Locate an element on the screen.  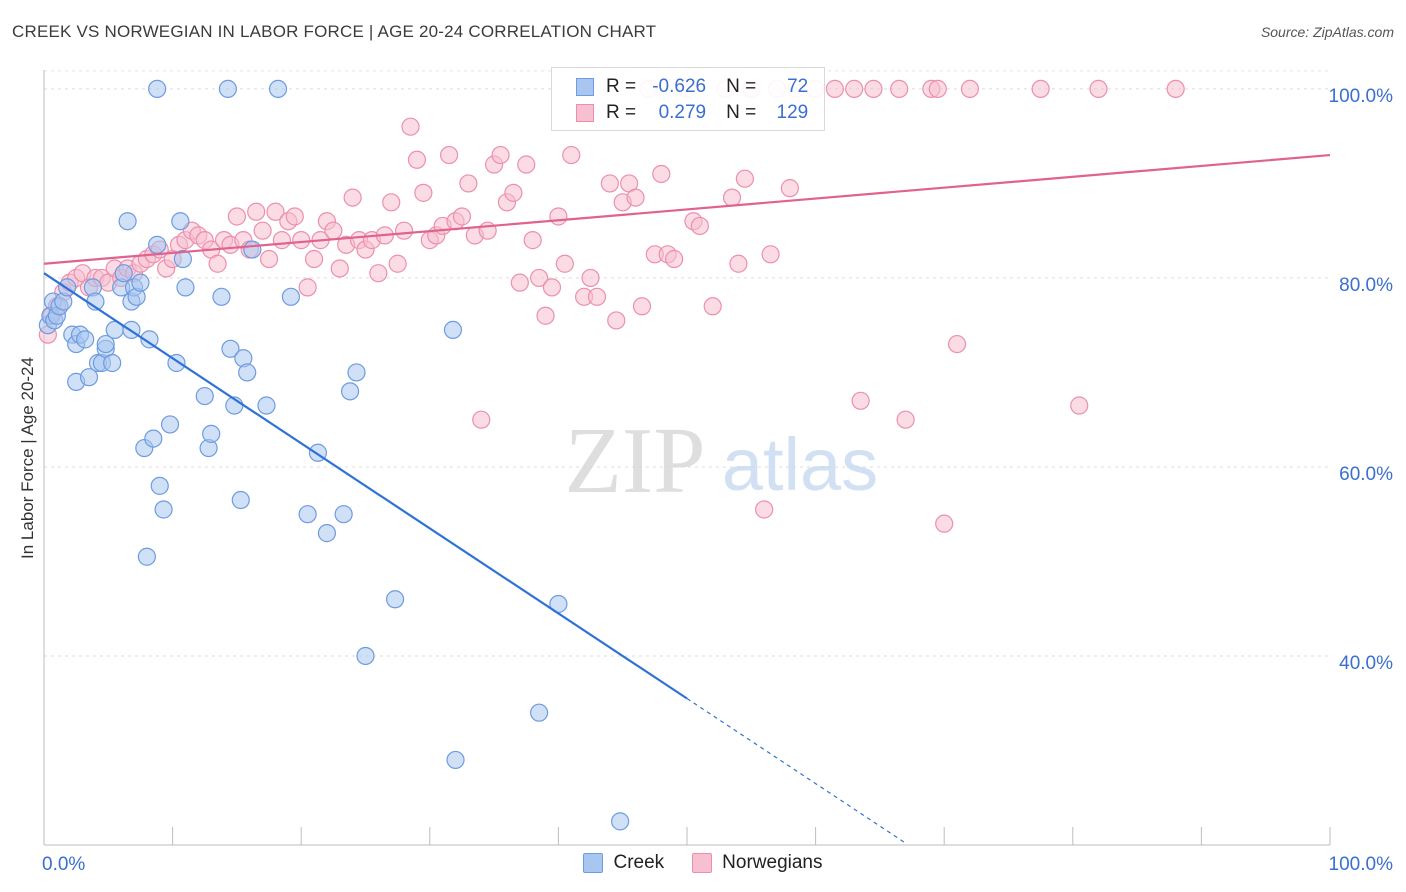
series-legend: Creek Norwegians is located at coordinates (703, 863).